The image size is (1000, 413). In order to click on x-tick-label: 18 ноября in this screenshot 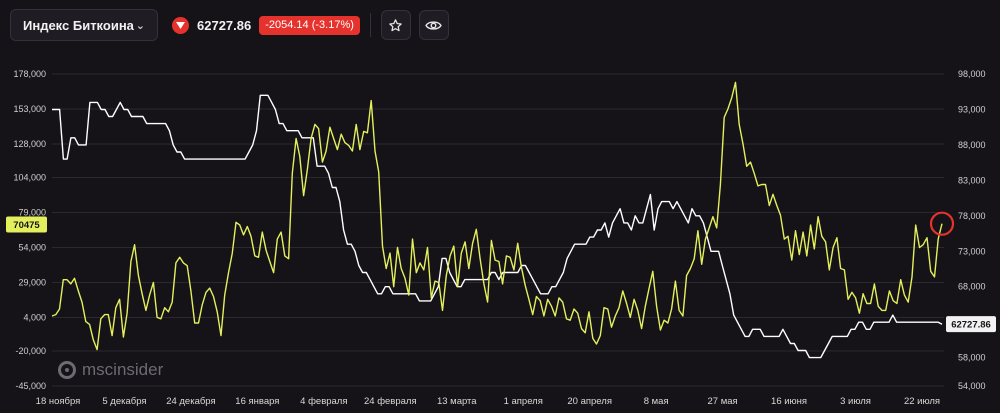, I will do `click(58, 401)`.